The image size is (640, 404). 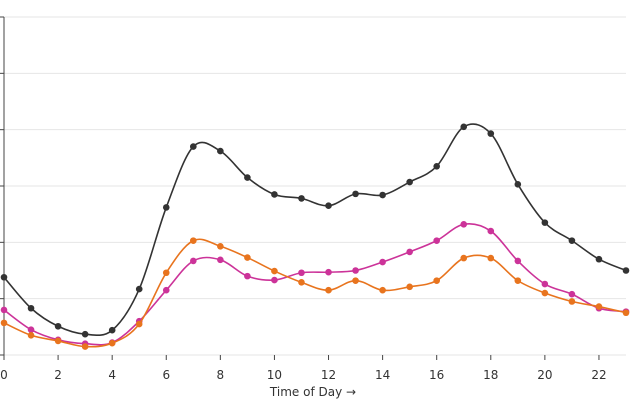 I want to click on x-tick-label: 2, so click(x=58, y=375).